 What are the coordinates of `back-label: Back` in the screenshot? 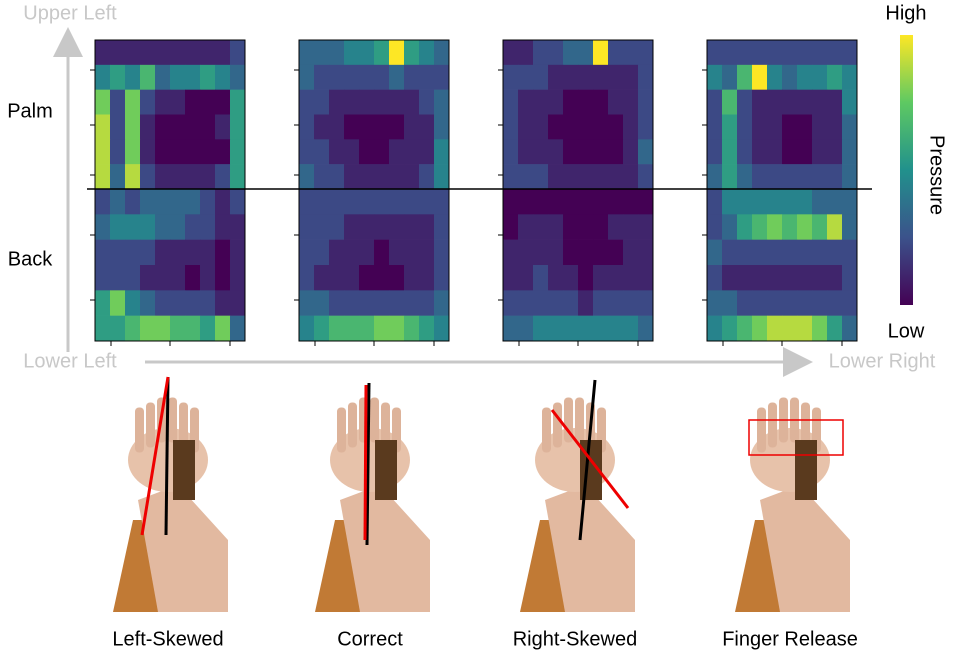 It's located at (30, 259).